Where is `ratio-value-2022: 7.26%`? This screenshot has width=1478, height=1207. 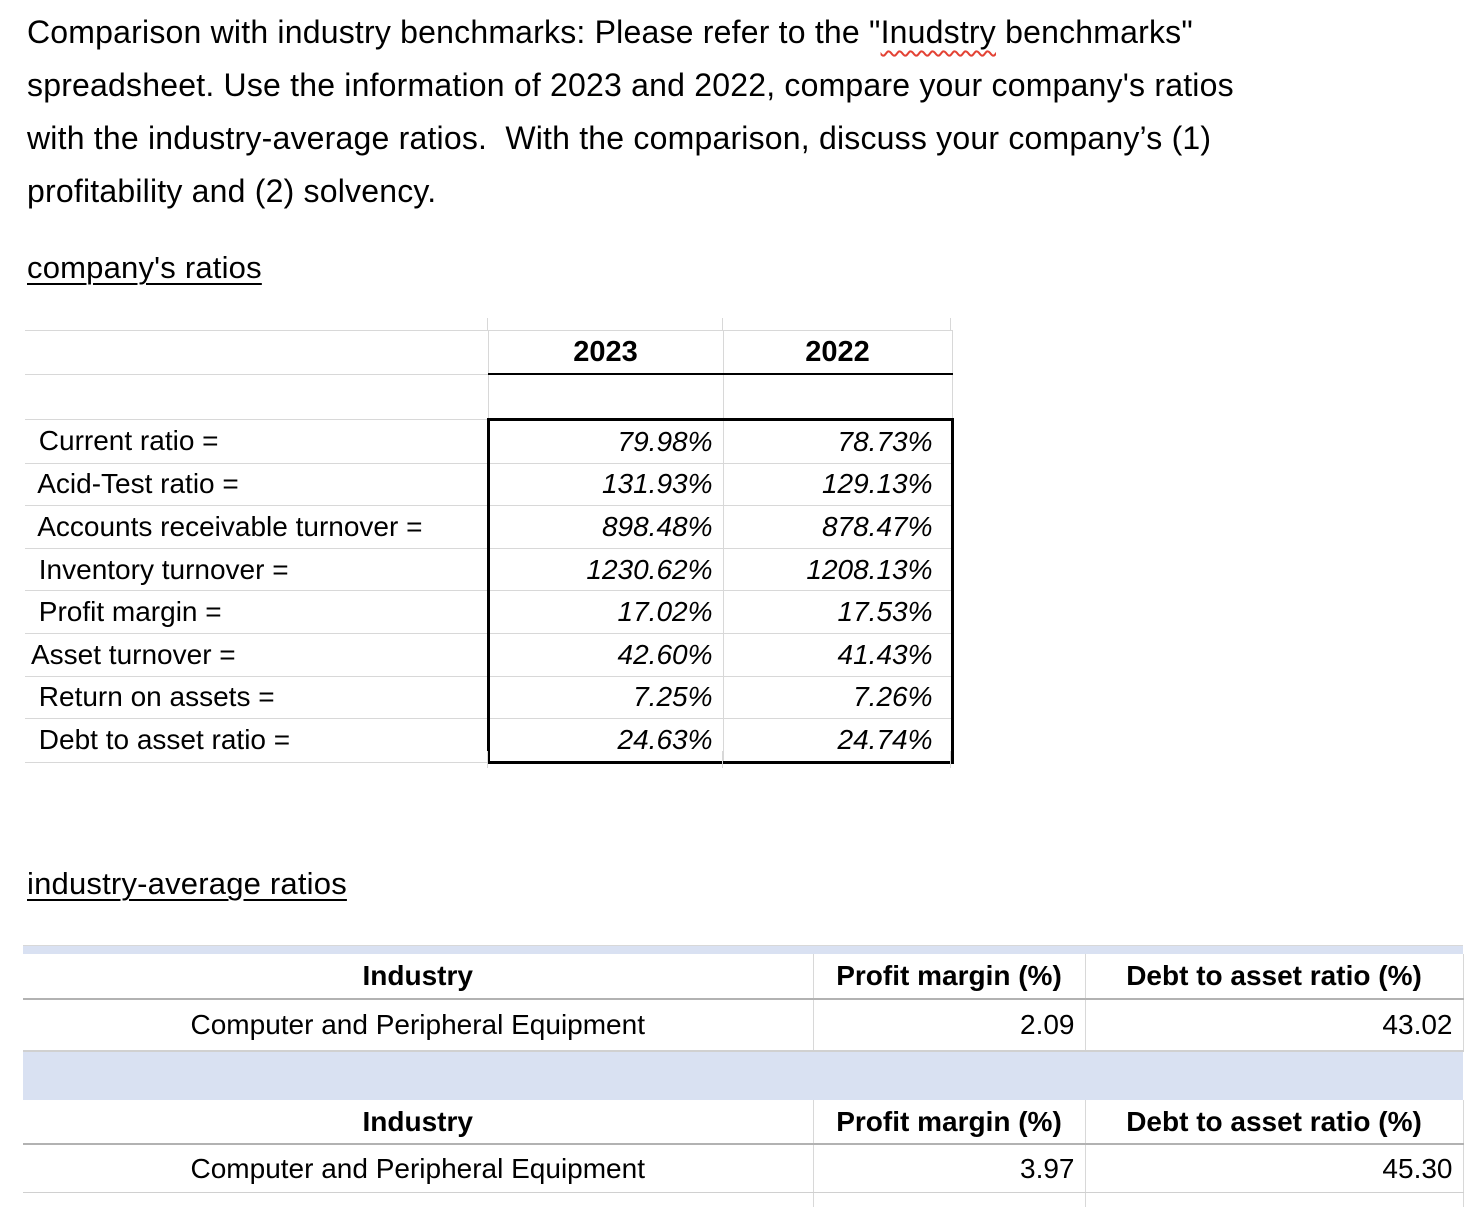
ratio-value-2022: 7.26% is located at coordinates (838, 698).